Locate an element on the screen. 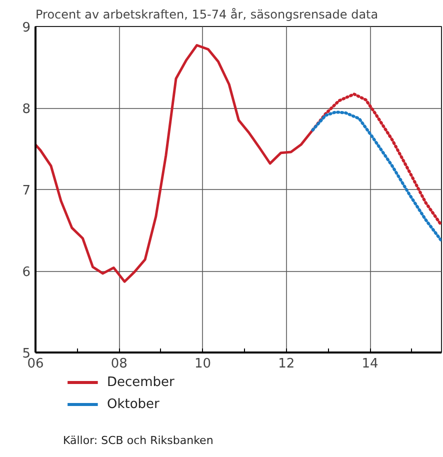 The height and width of the screenshot is (457, 443). legend-label: Oktober is located at coordinates (133, 404).